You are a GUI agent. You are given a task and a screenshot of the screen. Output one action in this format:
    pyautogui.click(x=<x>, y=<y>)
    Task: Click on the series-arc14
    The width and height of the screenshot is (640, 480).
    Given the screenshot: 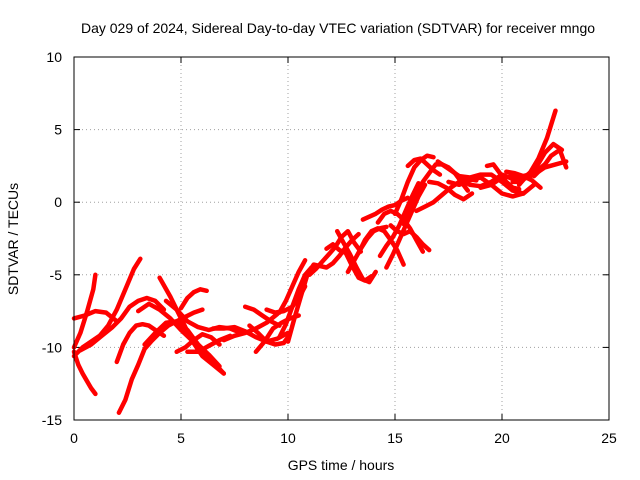 What is the action you would take?
    pyautogui.click(x=193, y=299)
    